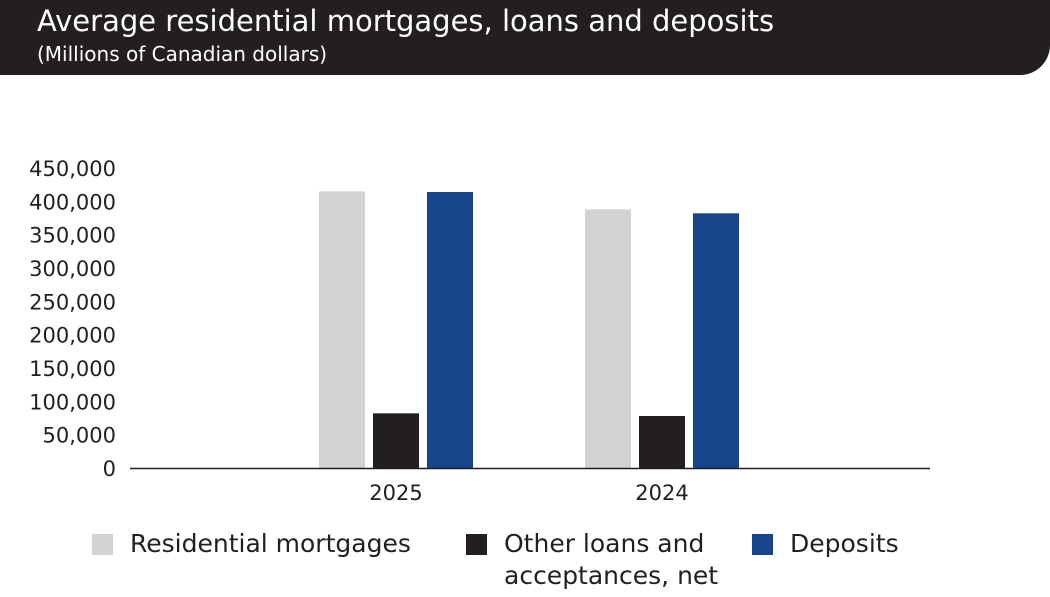 The width and height of the screenshot is (1050, 597). I want to click on y-tick-label: 400,000, so click(72, 202).